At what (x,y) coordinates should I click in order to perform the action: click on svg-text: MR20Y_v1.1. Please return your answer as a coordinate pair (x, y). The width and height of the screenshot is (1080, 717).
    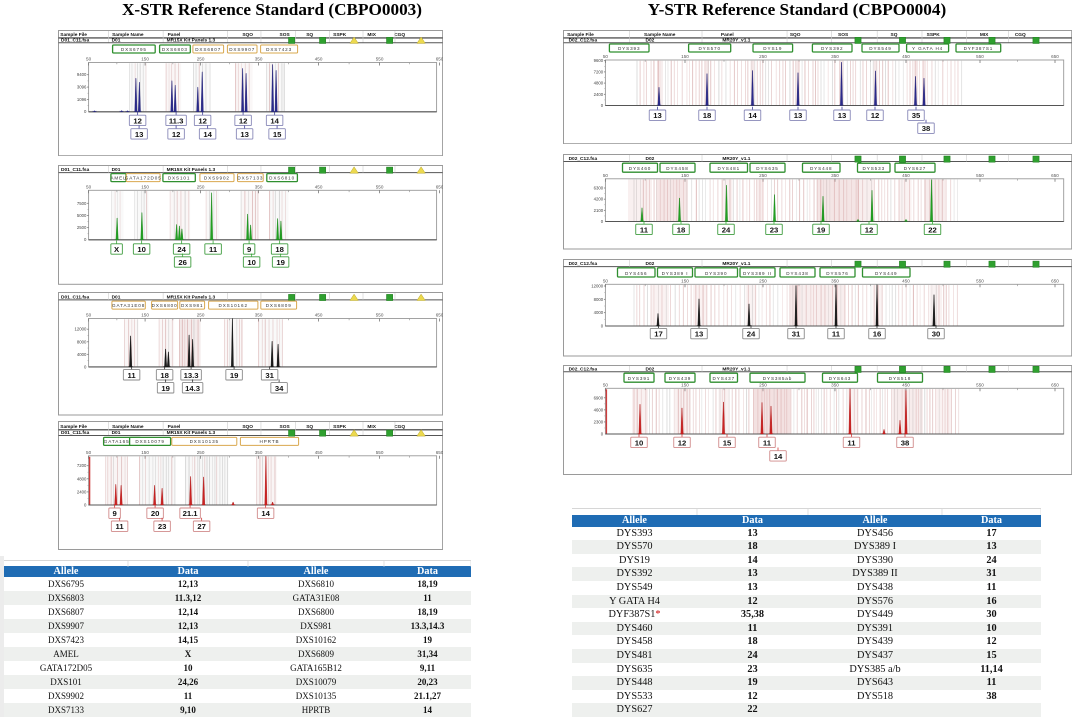
    Looking at the image, I should click on (736, 369).